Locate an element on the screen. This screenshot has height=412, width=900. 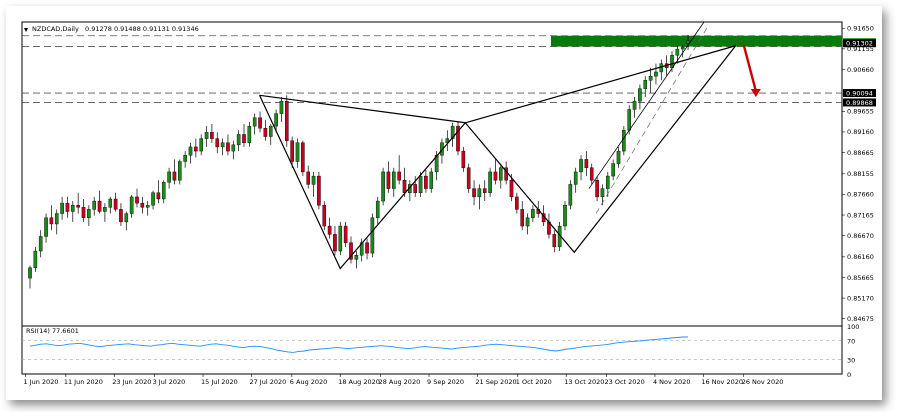
date-tick-label: 9 Sep 2020 is located at coordinates (445, 382).